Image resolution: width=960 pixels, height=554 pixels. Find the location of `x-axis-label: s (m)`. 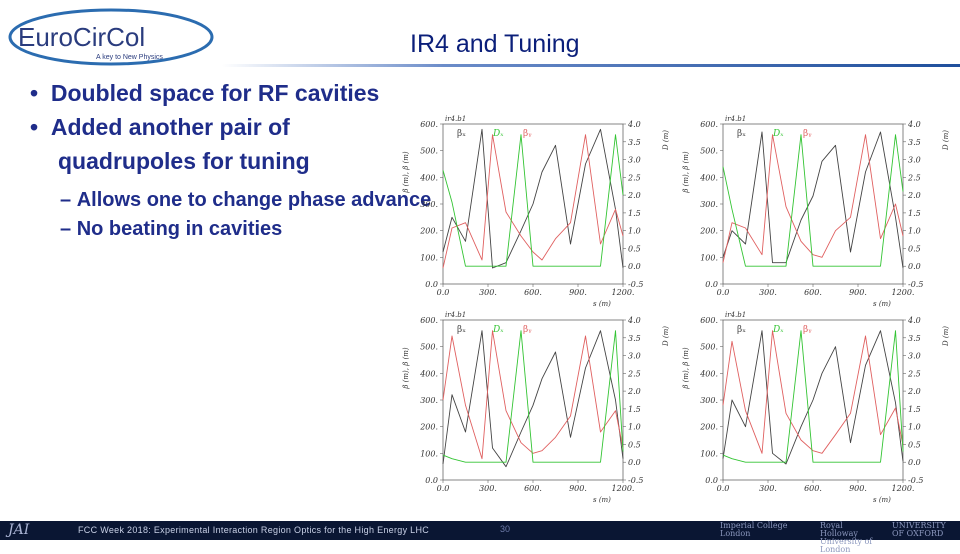

x-axis-label: s (m) is located at coordinates (882, 303).